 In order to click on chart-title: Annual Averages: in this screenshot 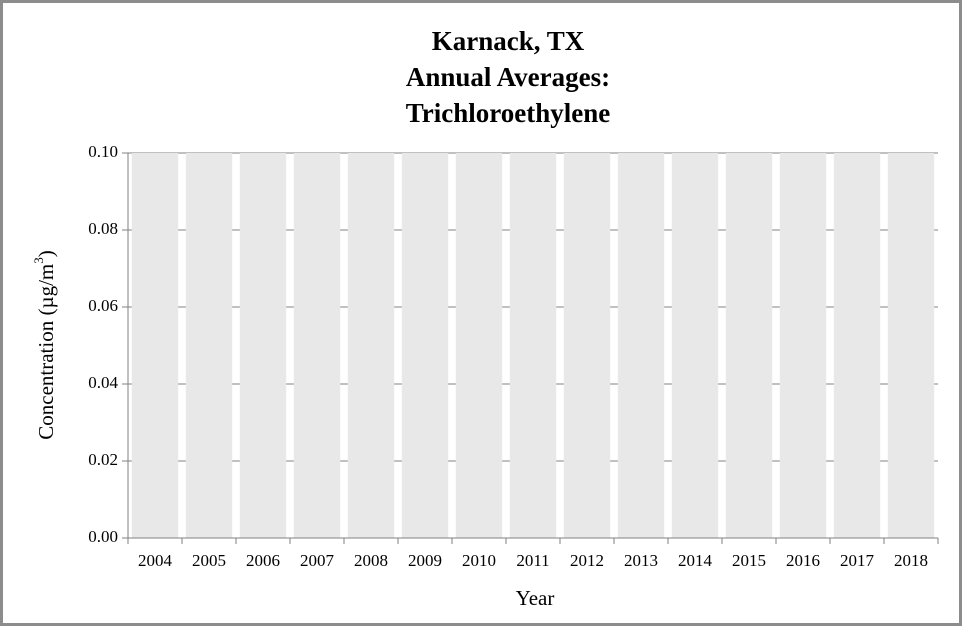, I will do `click(508, 77)`.